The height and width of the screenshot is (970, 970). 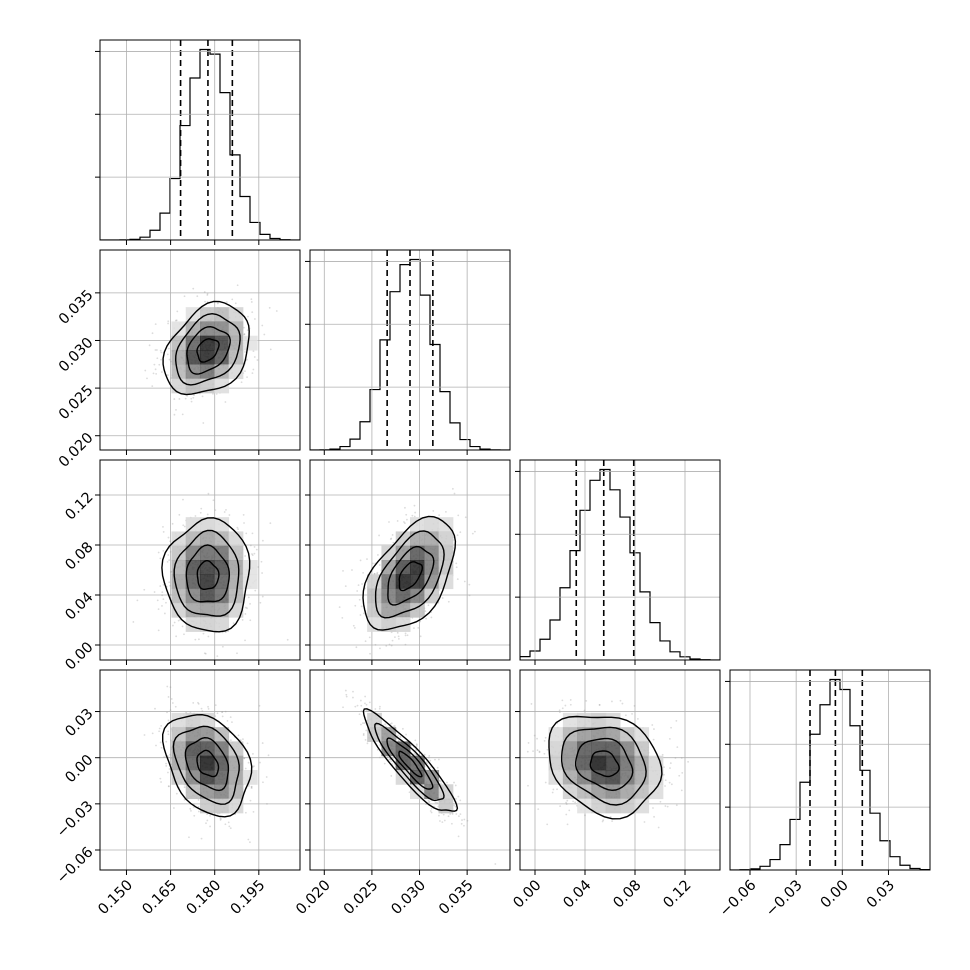 I want to click on scatter-panel, so click(x=198, y=562).